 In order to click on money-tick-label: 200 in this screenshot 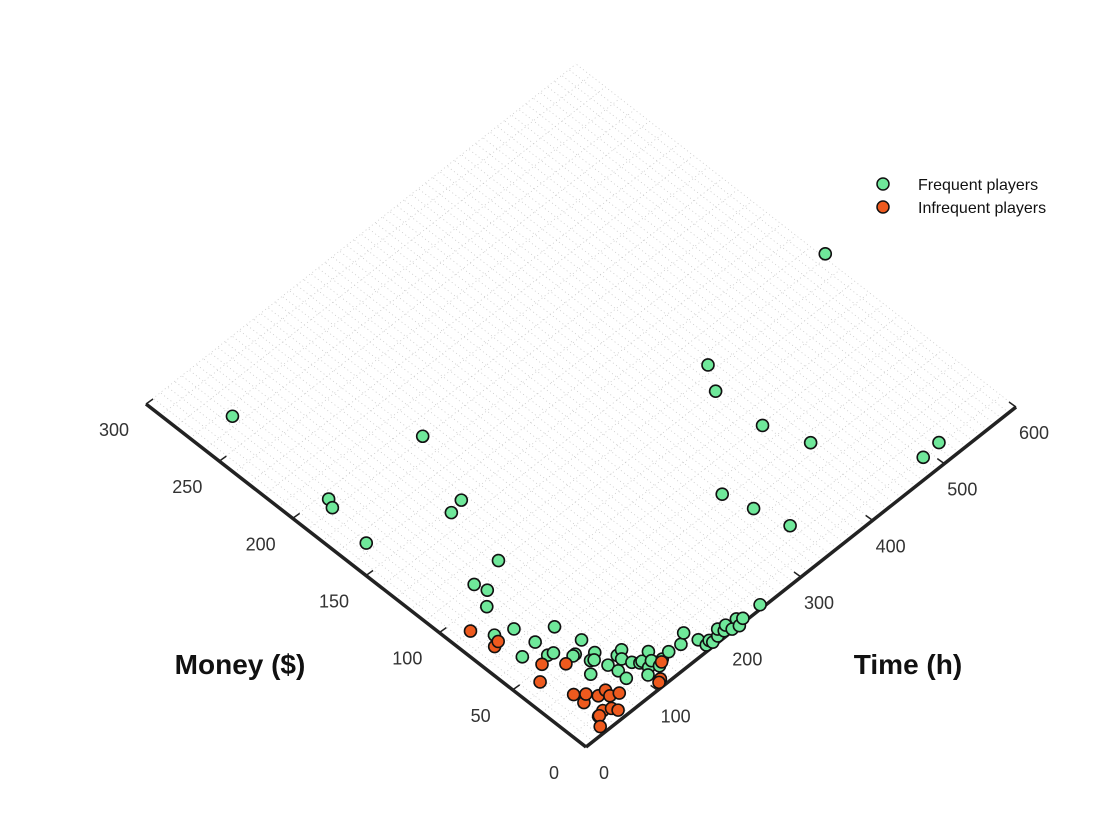, I will do `click(261, 544)`.